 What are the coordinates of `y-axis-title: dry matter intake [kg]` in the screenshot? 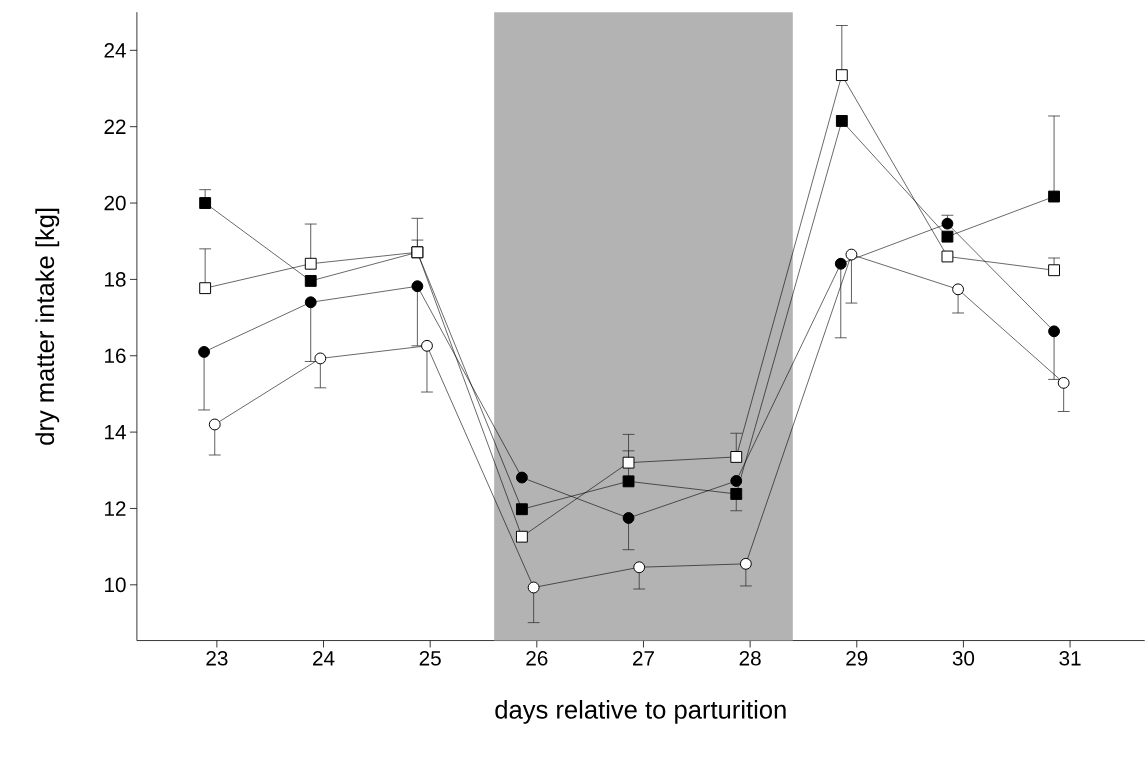 It's located at (47, 326).